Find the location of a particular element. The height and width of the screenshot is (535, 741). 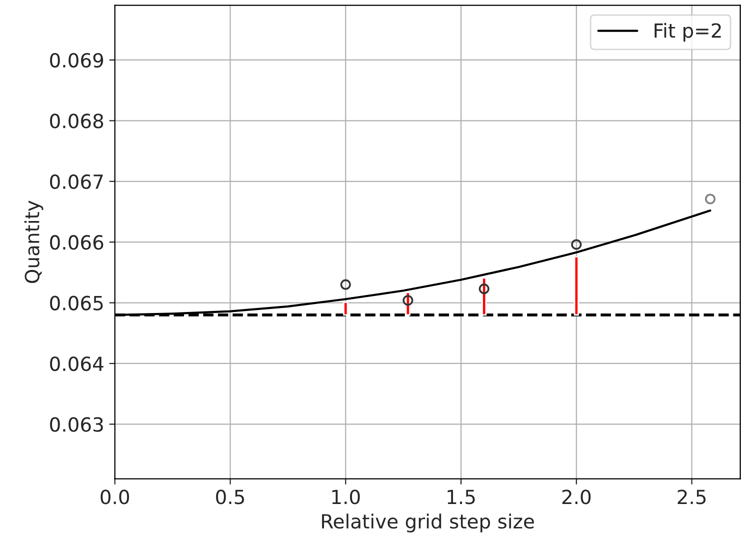

x-tick-label: 2.5 is located at coordinates (692, 497).